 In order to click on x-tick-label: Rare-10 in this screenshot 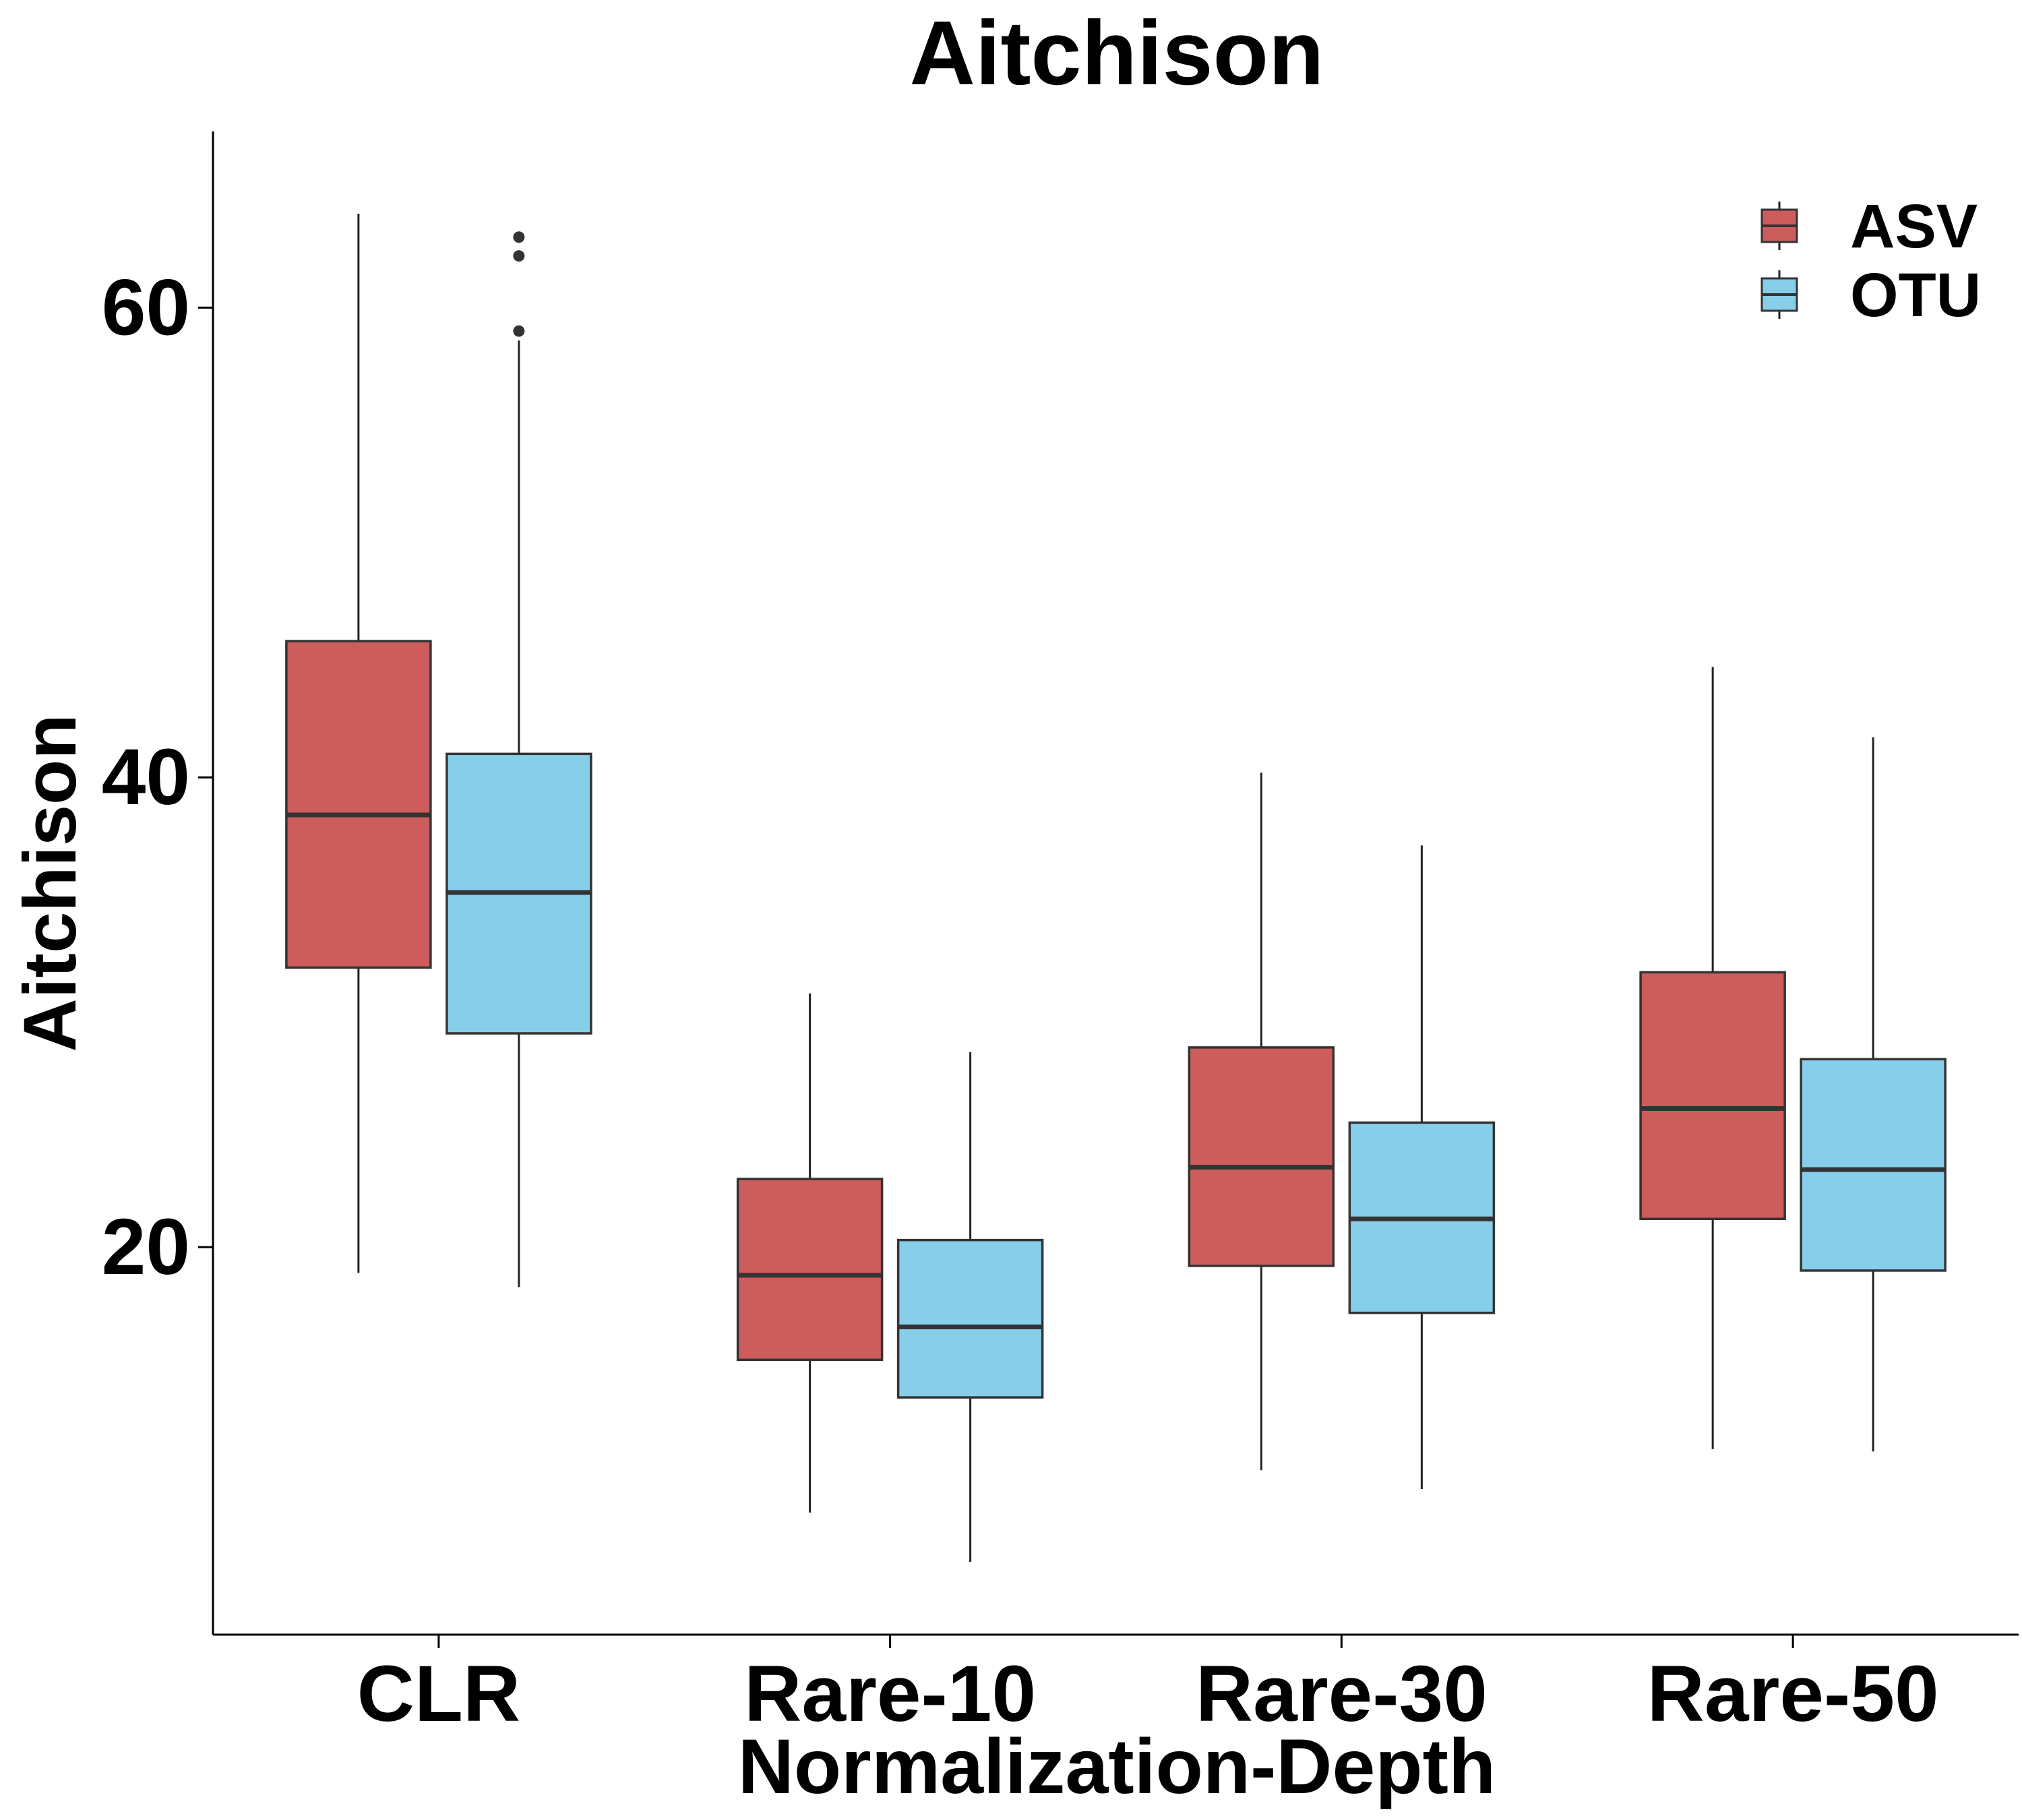, I will do `click(890, 1693)`.